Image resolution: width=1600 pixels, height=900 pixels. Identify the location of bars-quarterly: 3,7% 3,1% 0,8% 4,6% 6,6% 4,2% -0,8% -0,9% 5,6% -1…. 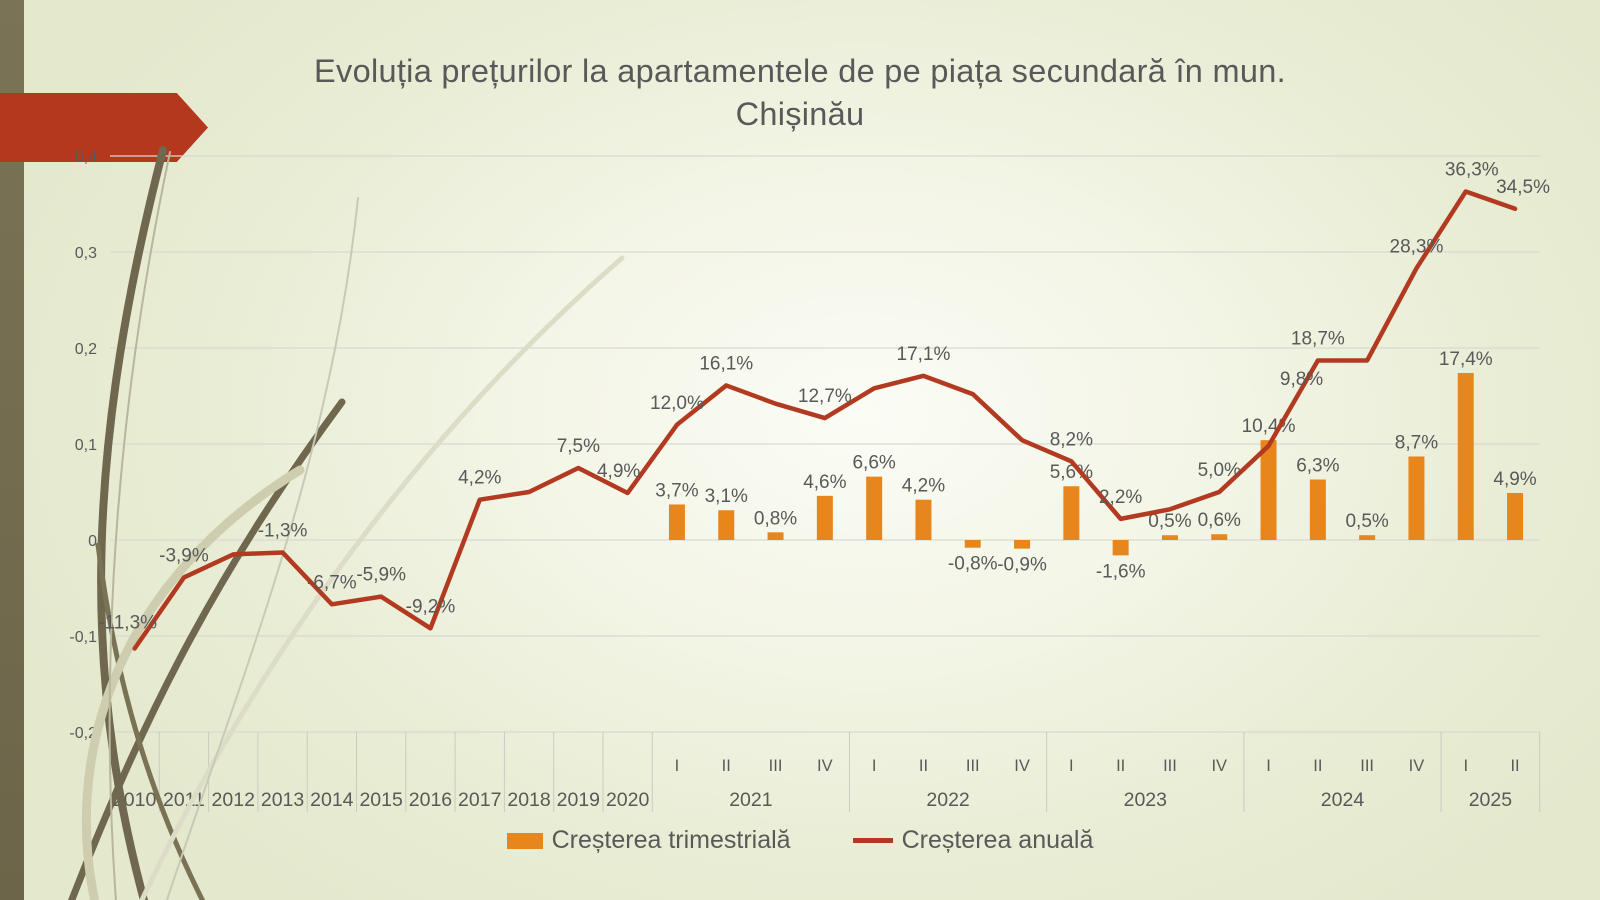
(1096, 465).